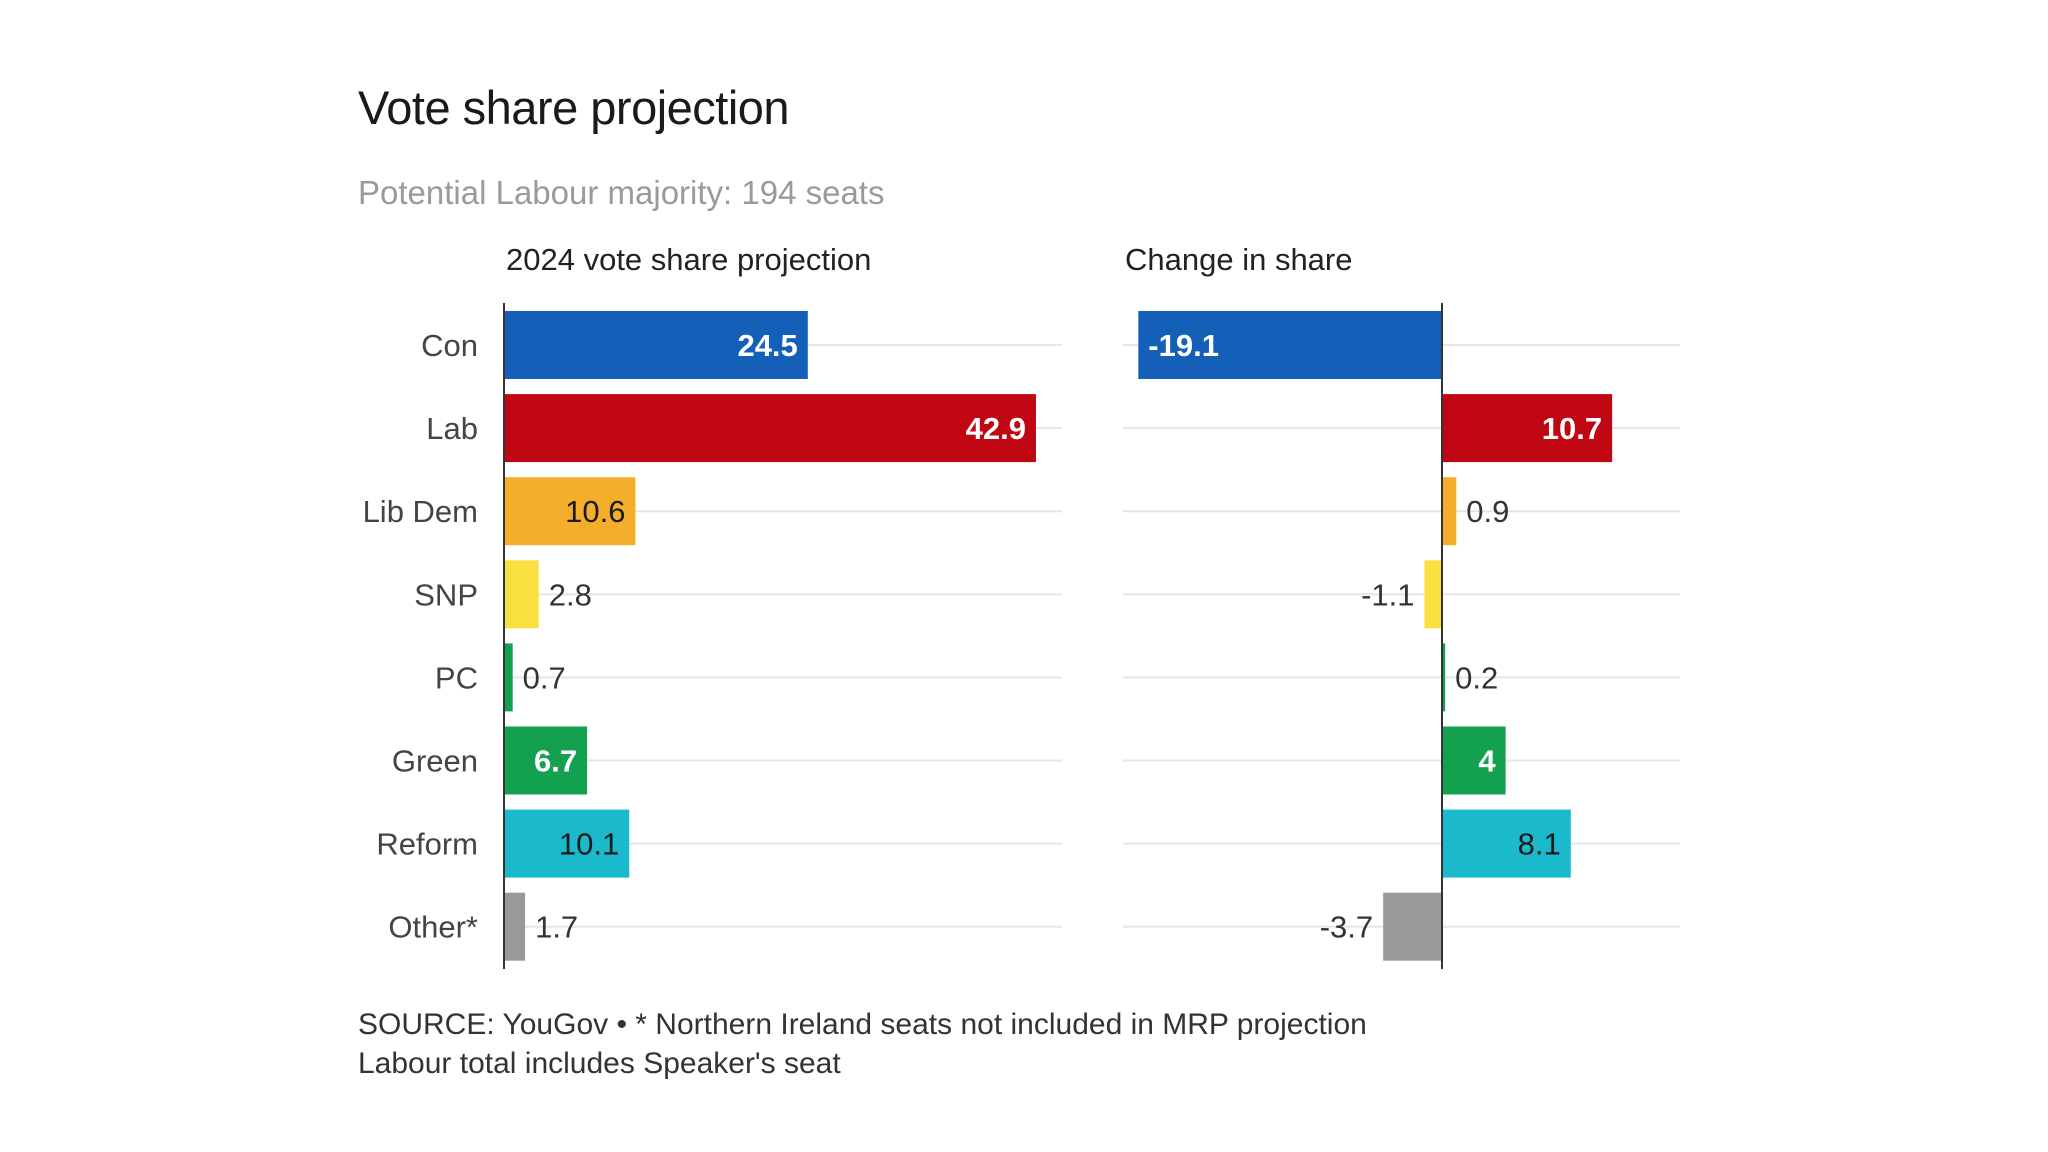  I want to click on category-label: Green, so click(435, 761).